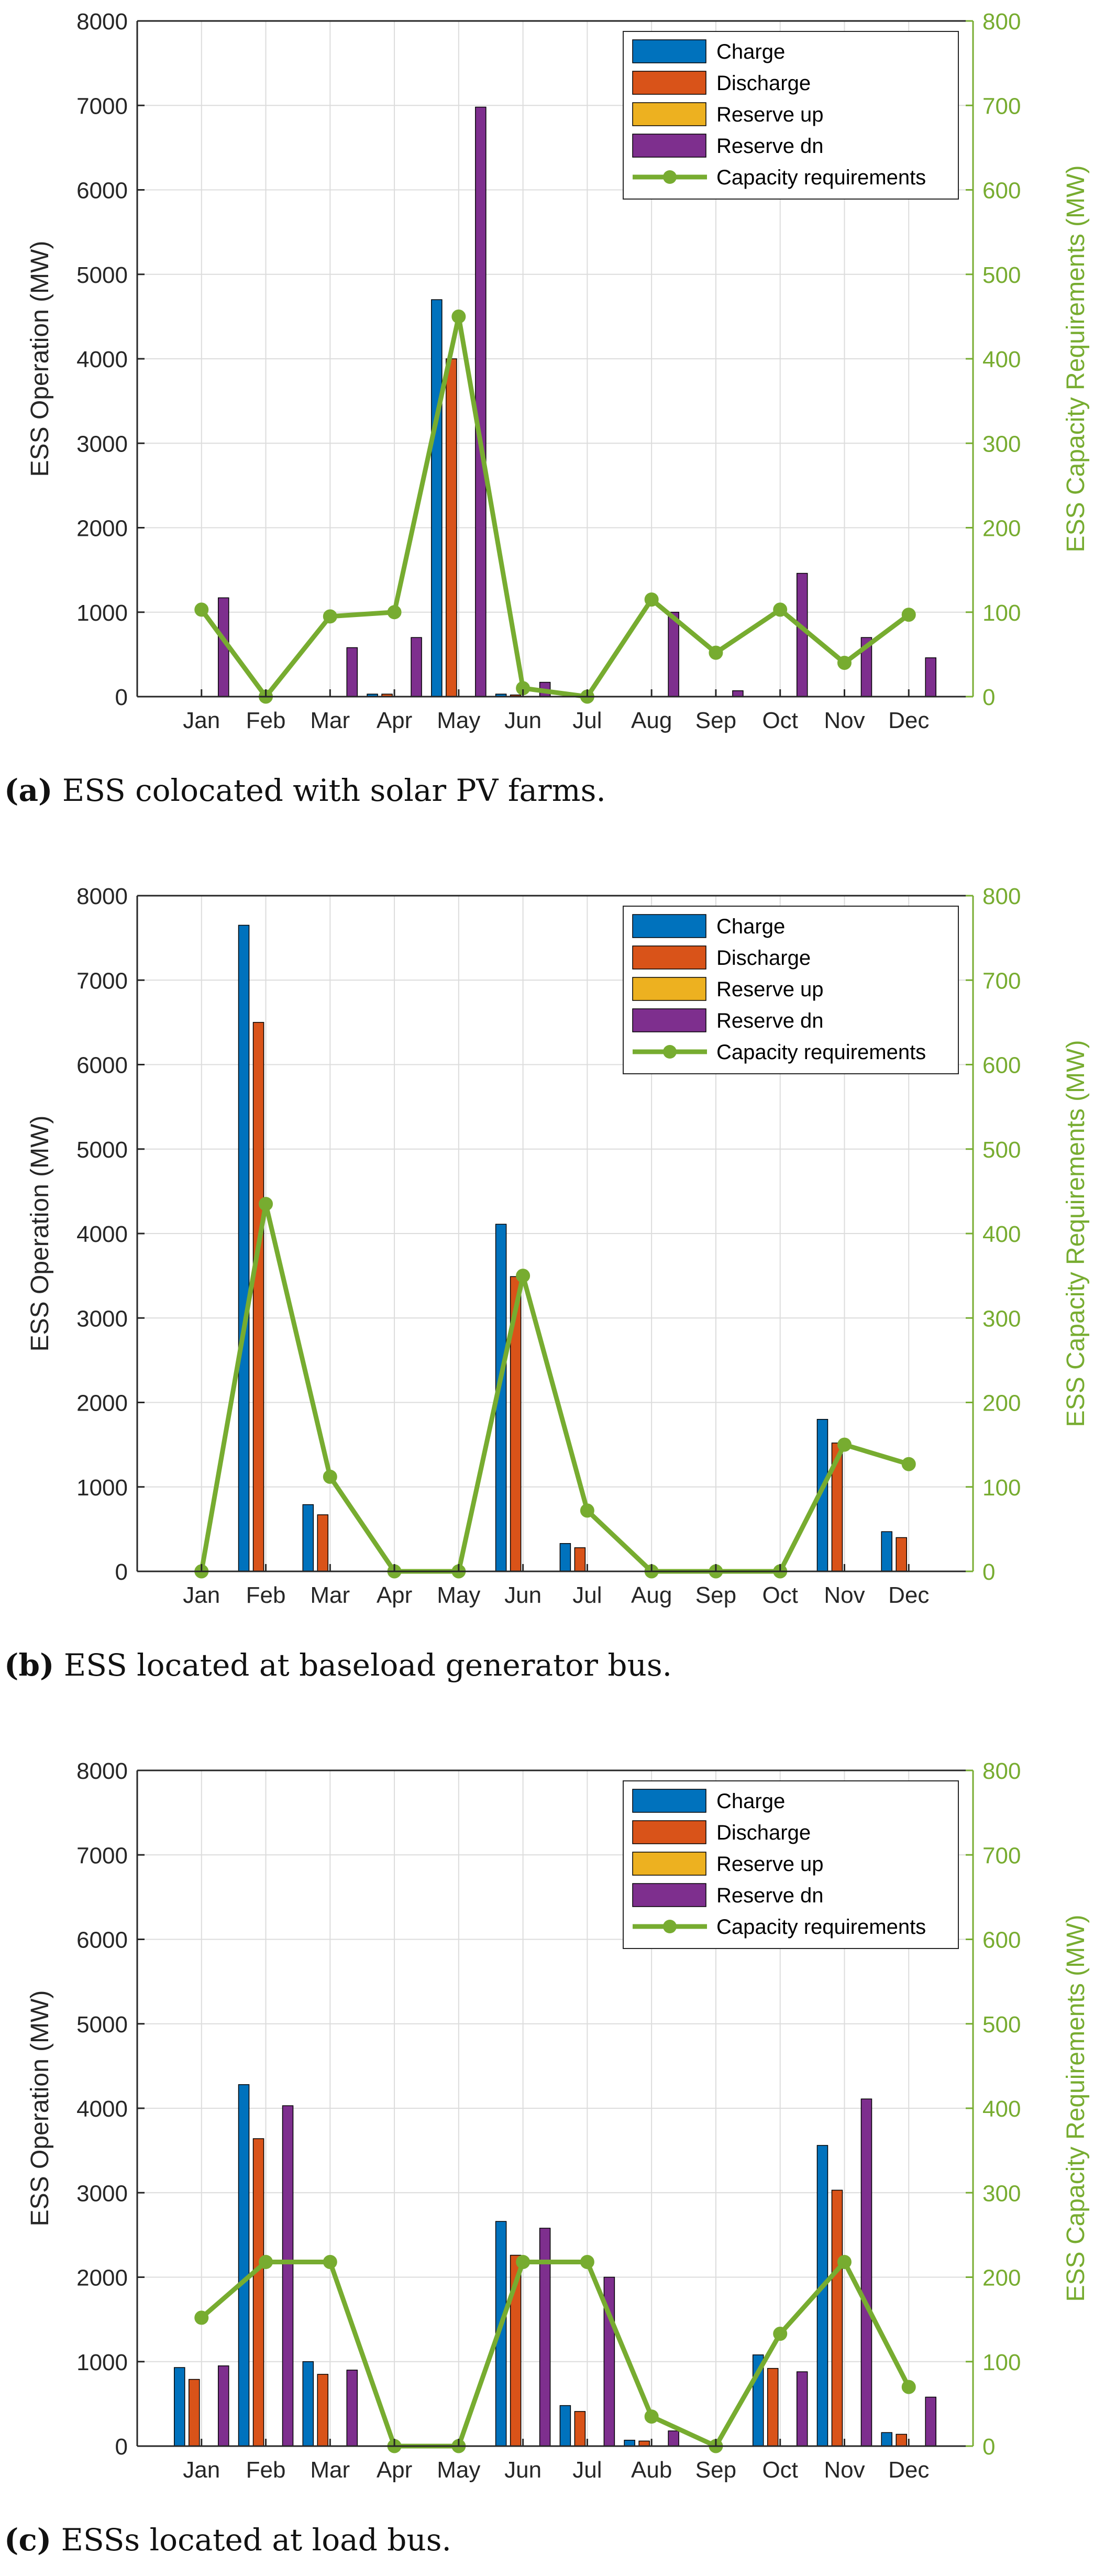  Describe the element at coordinates (738, 693) in the screenshot. I see `bar-reserve-dn-sep` at that location.